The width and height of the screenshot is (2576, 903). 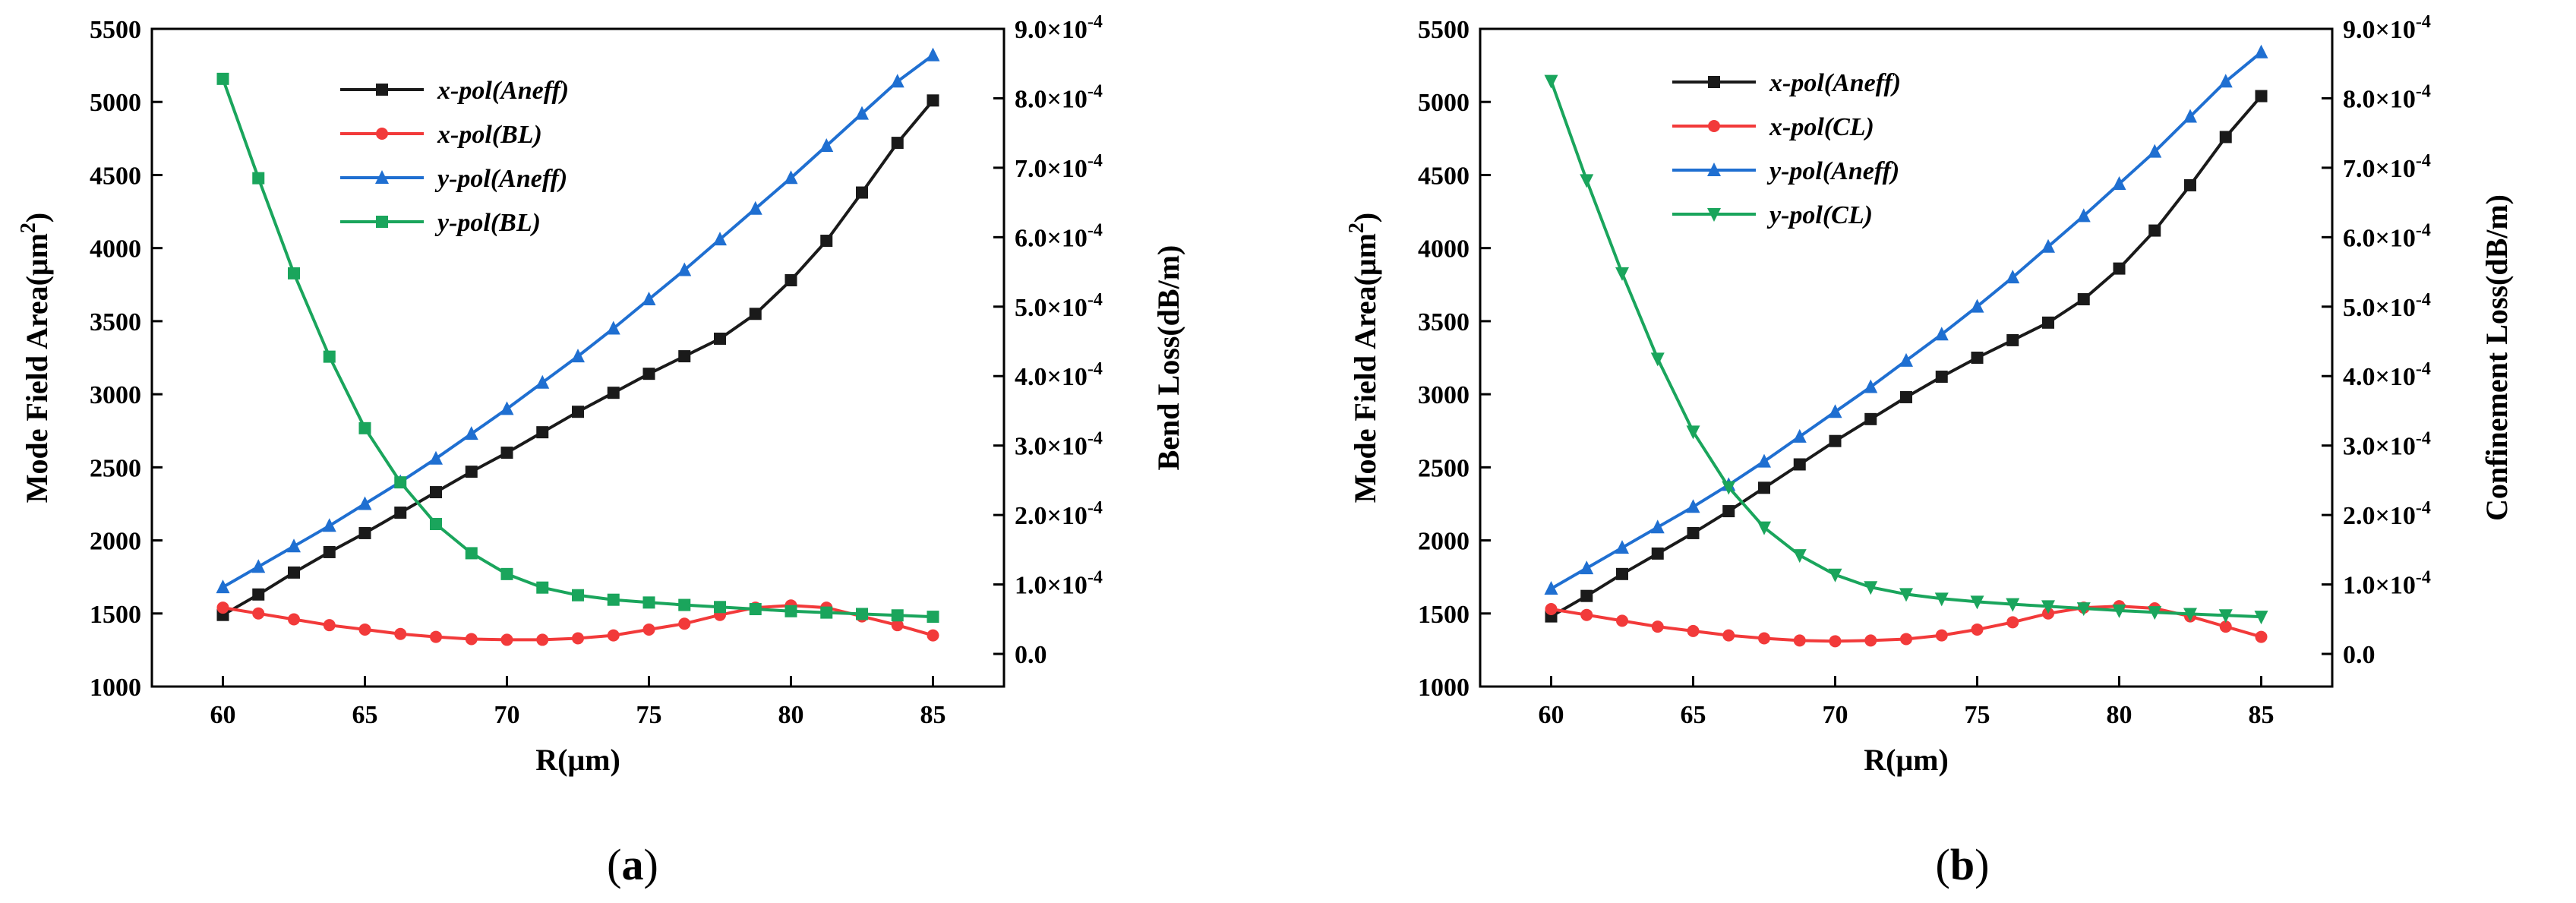 I want to click on y-left-tick-label: 3500, so click(x=115, y=322).